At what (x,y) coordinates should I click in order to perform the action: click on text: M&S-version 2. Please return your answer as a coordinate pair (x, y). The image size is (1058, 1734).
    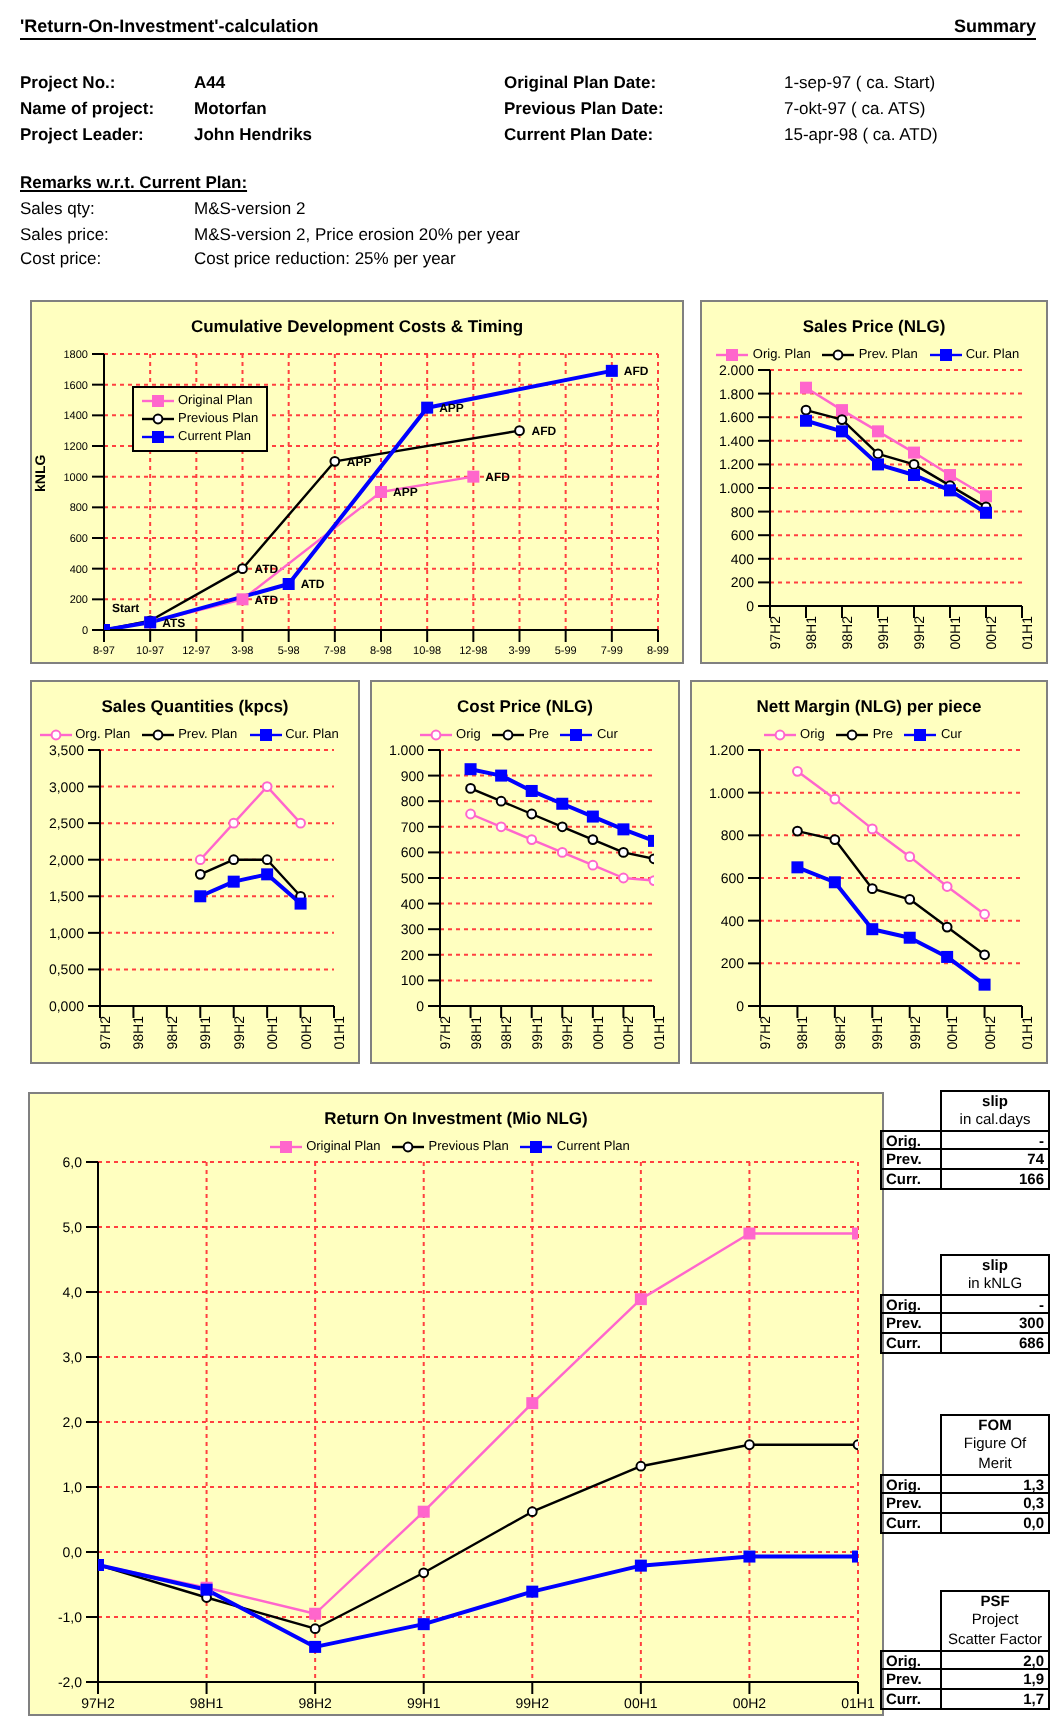
    Looking at the image, I should click on (250, 208).